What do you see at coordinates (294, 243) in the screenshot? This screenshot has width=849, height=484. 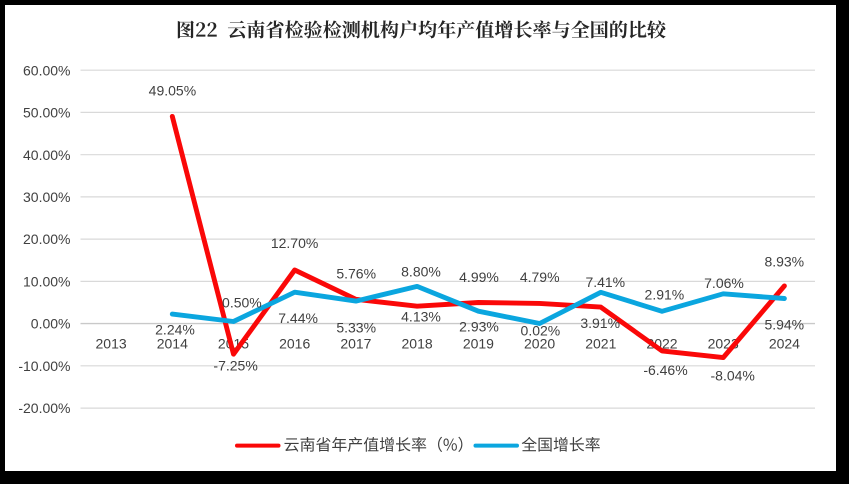 I see `svg-text: 12.70%` at bounding box center [294, 243].